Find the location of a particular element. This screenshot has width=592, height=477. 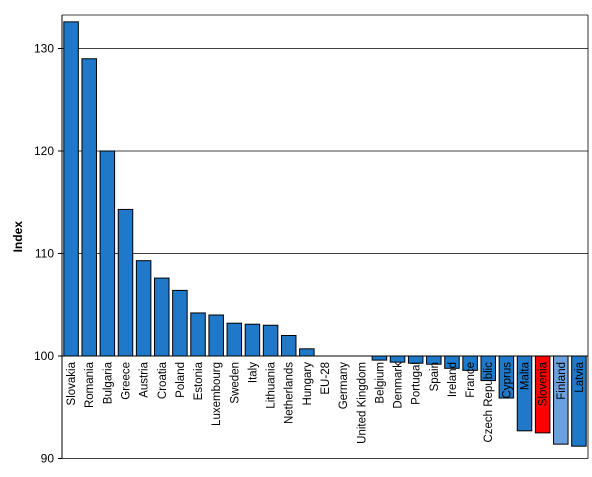

y-tick-label: 110 is located at coordinates (44, 254).